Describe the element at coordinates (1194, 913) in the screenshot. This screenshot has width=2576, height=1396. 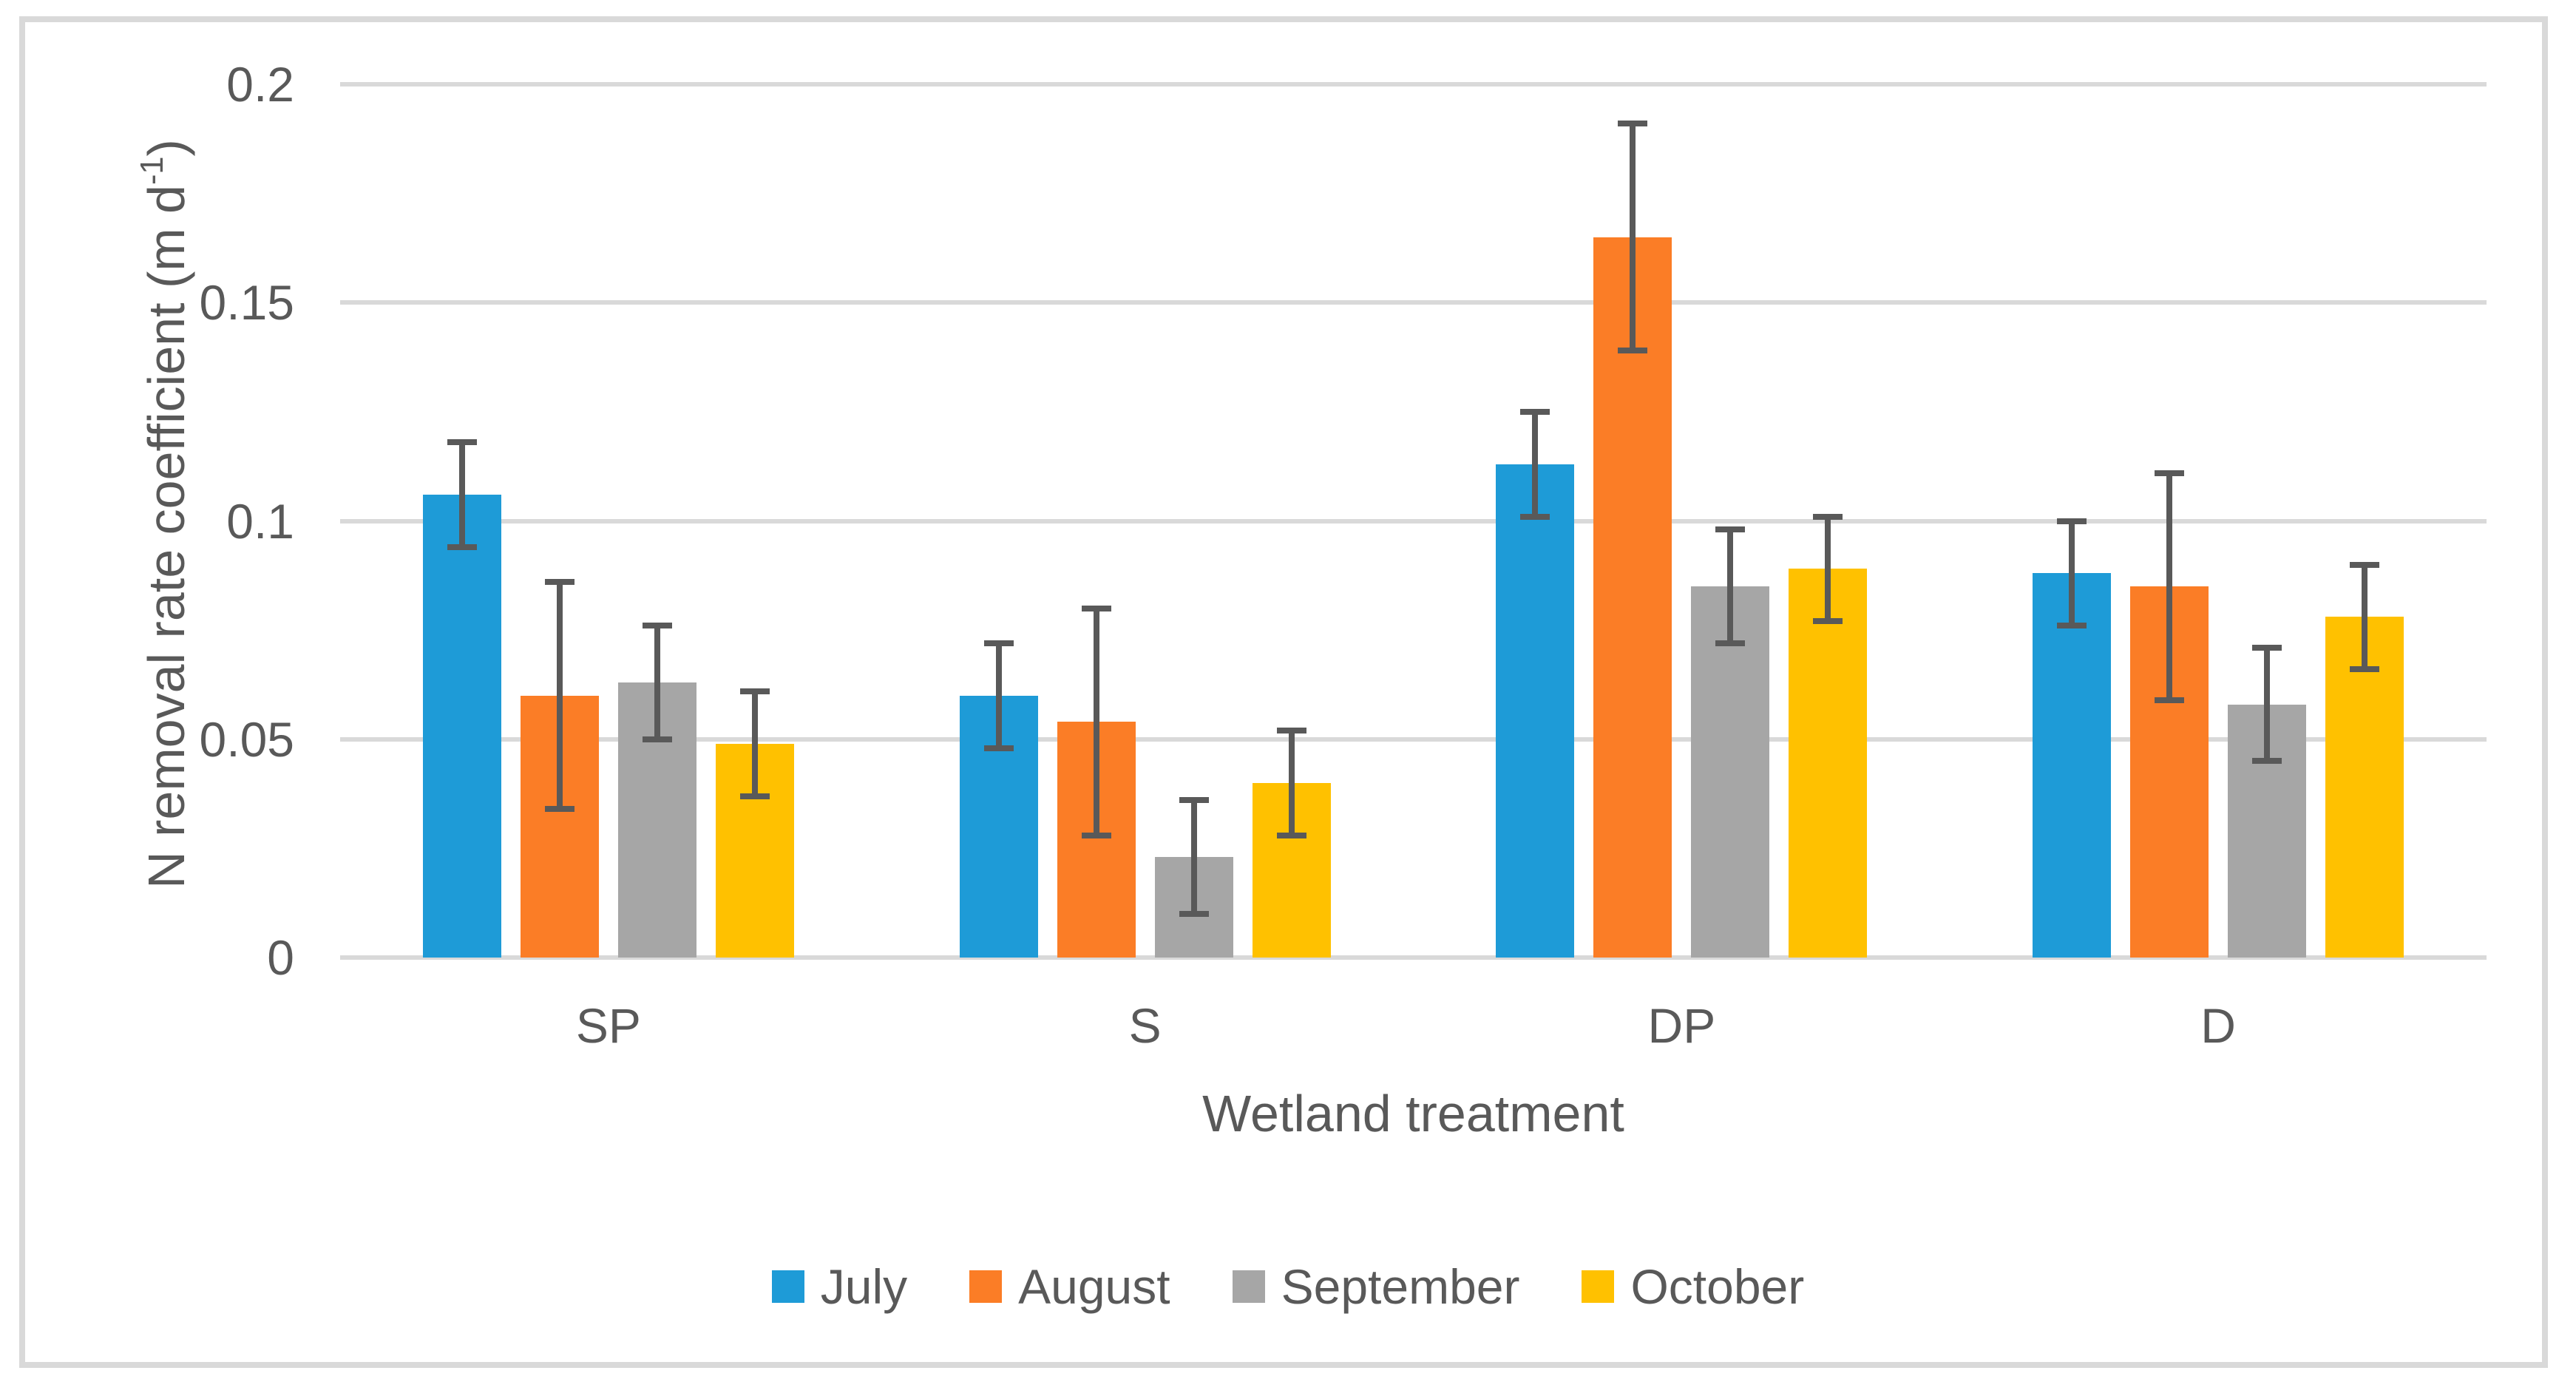
I see `error-bar-cap-bottom-september-s` at that location.